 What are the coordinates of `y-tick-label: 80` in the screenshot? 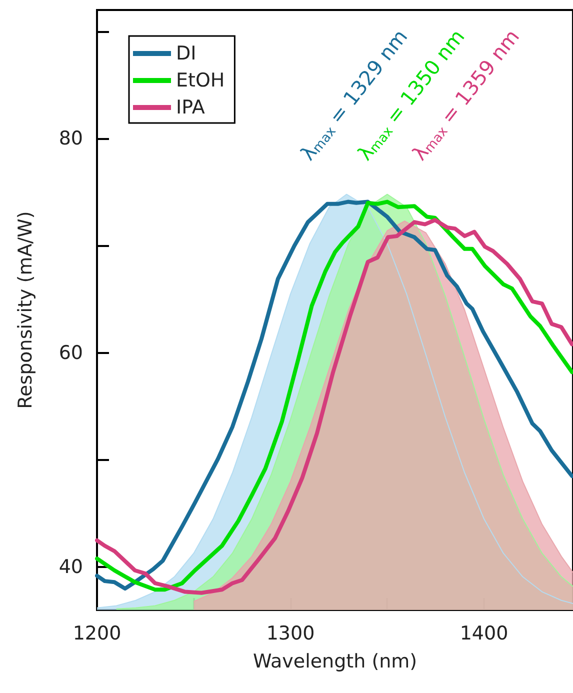 It's located at (70, 139).